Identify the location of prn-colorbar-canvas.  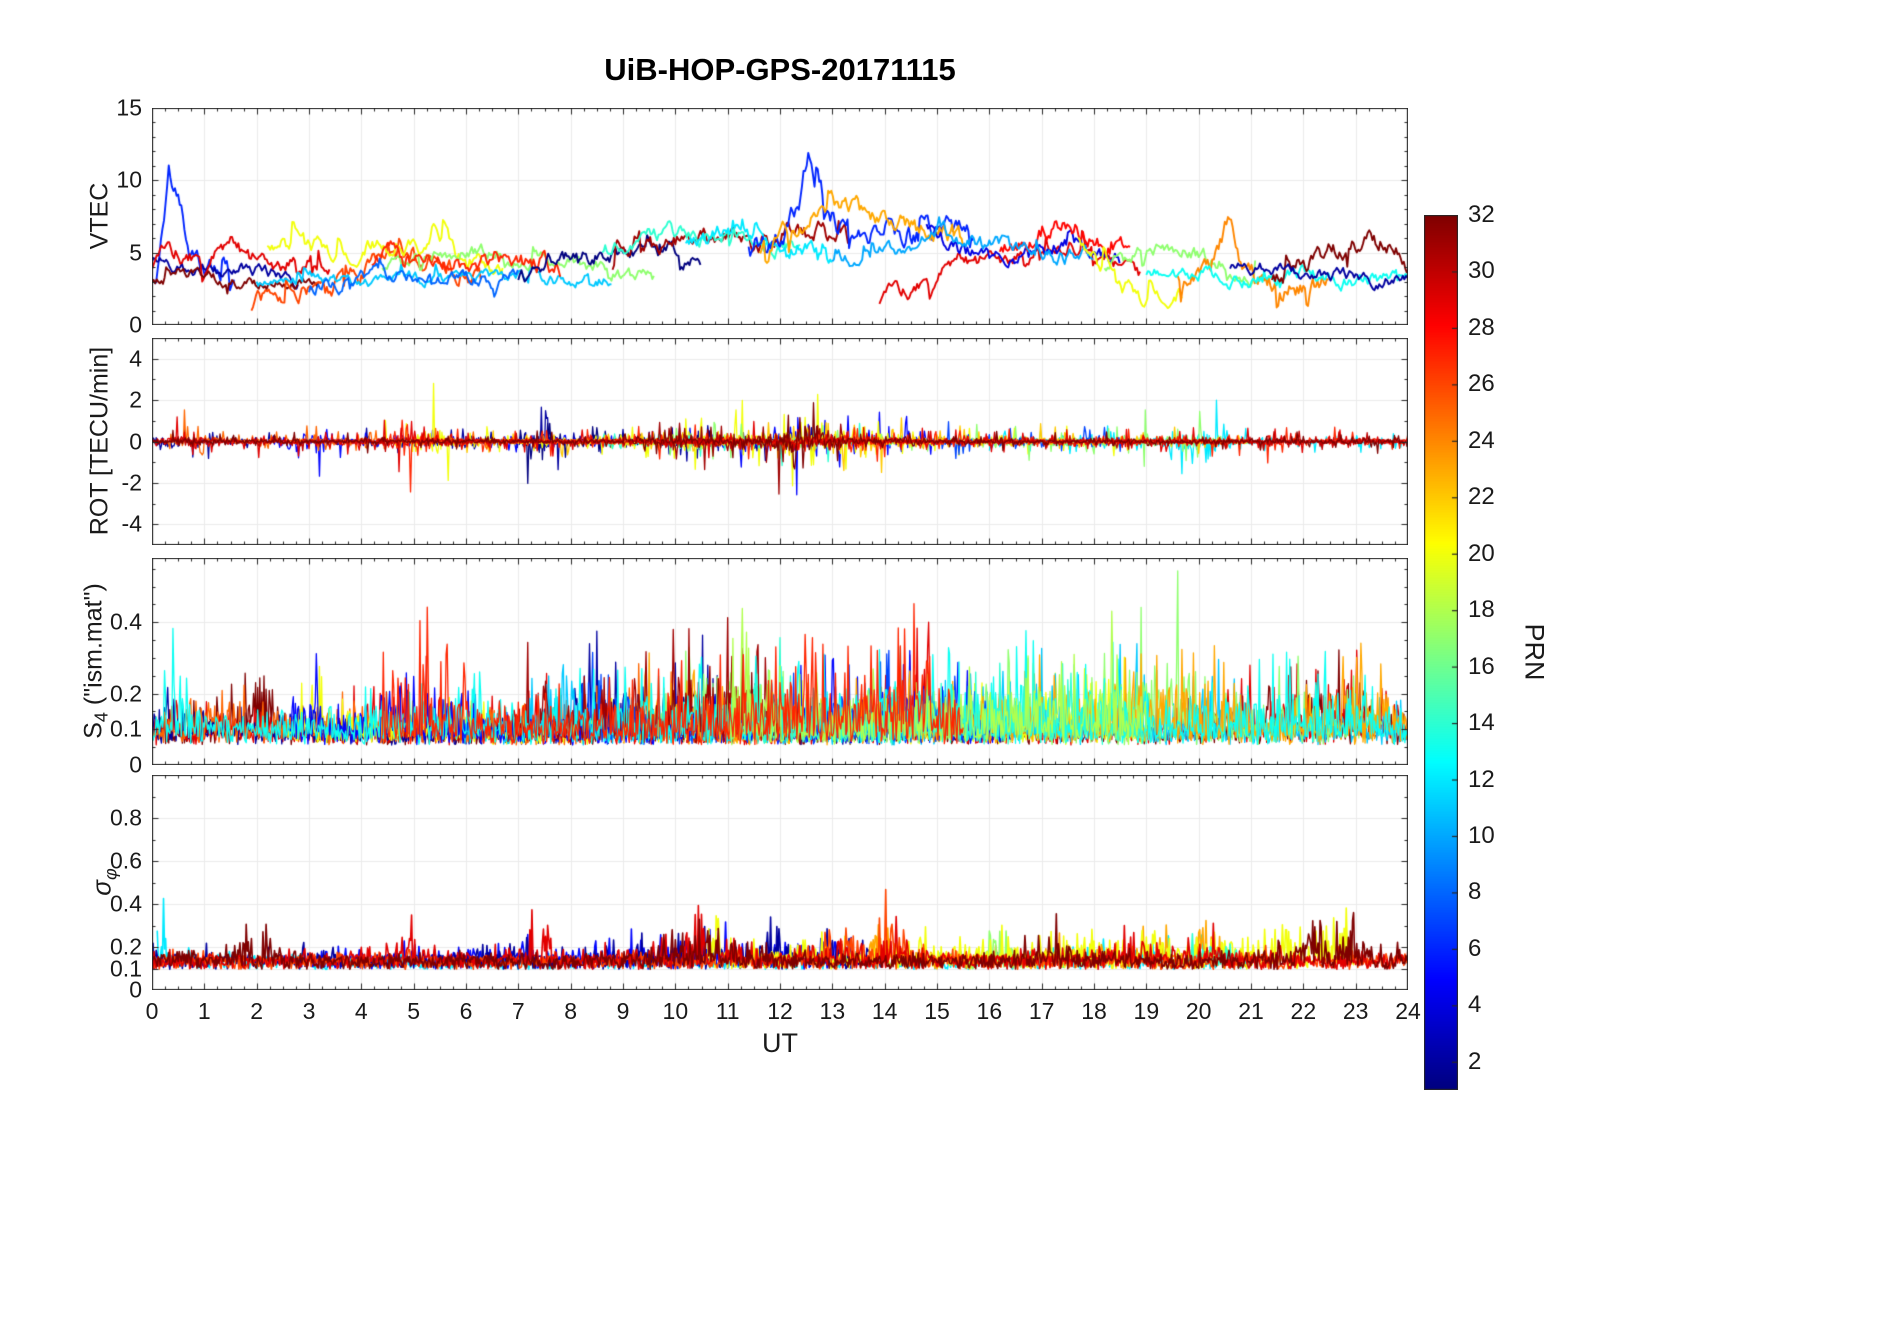
(1441, 652).